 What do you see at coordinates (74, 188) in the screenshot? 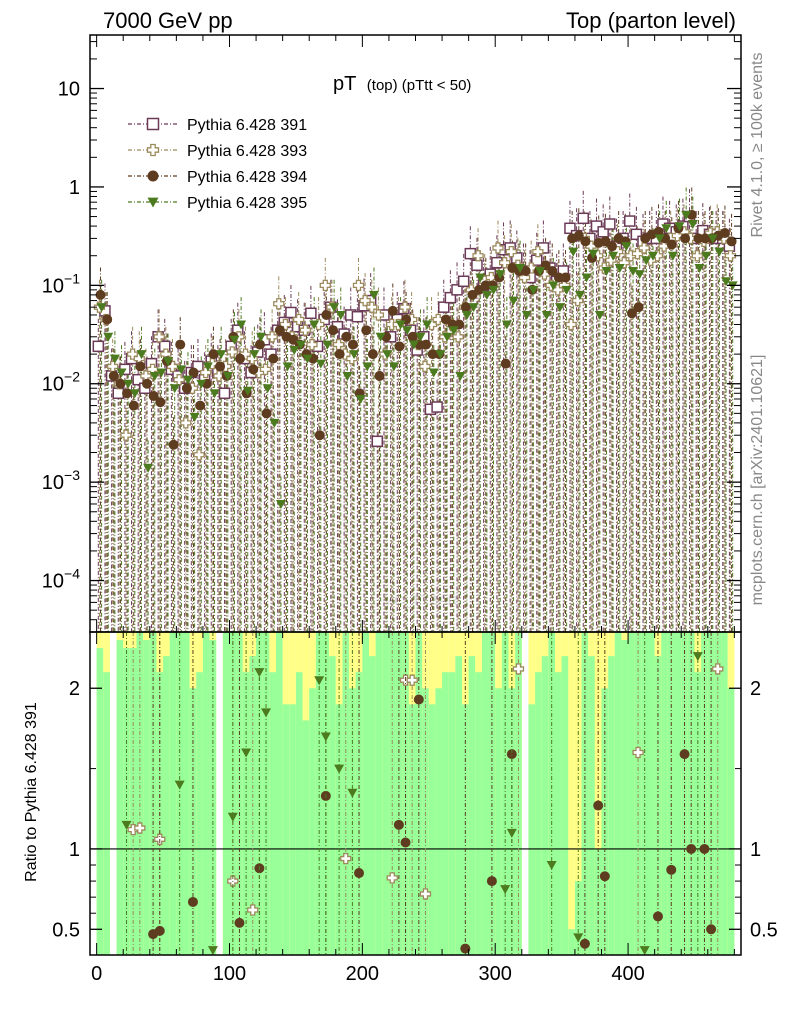
I see `main-y-tick-label: 1` at bounding box center [74, 188].